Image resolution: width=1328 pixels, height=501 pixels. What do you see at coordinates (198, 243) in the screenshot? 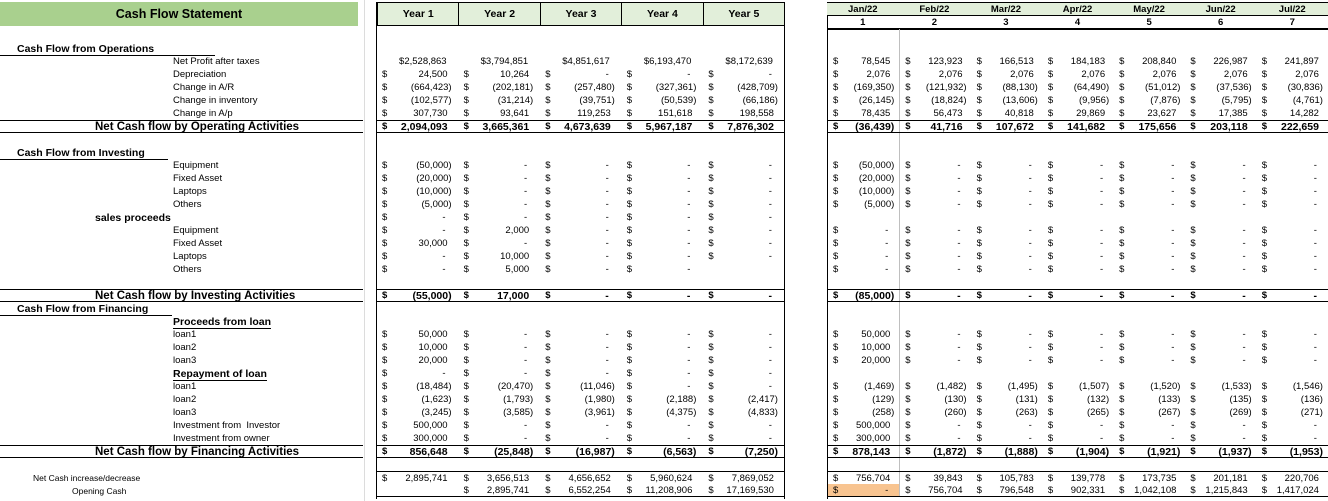
I see `row-label-fixed-asset-r16: Fixed Asset` at bounding box center [198, 243].